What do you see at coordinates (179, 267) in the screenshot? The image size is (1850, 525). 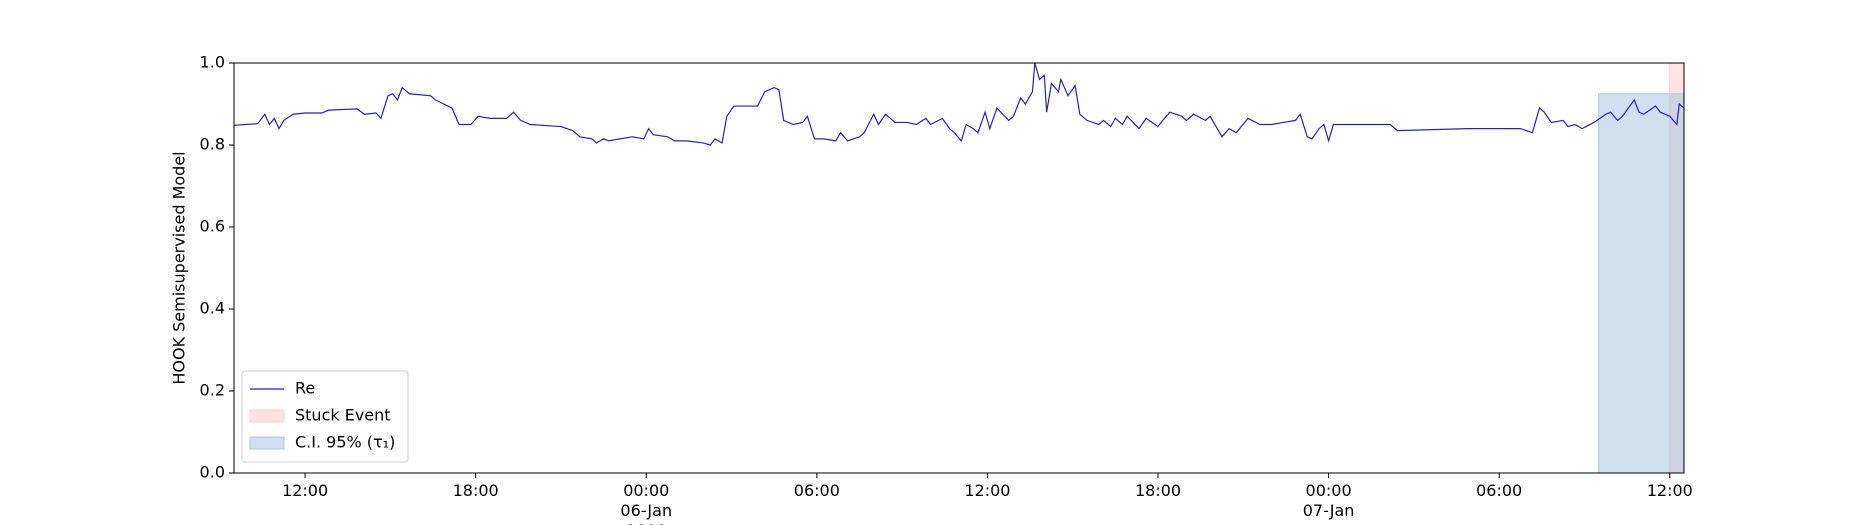 I see `y-axis-label: HOOK Semisupervised Model` at bounding box center [179, 267].